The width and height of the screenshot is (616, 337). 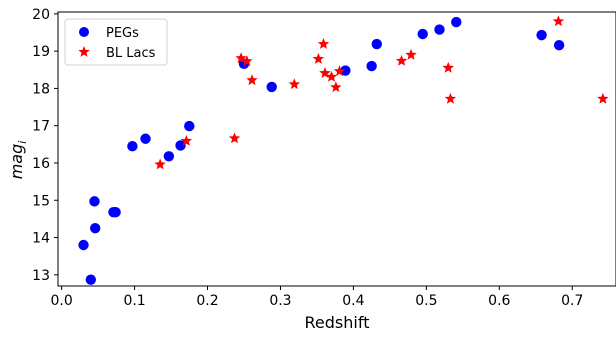 I want to click on y-tick-label: 13, so click(x=41, y=276).